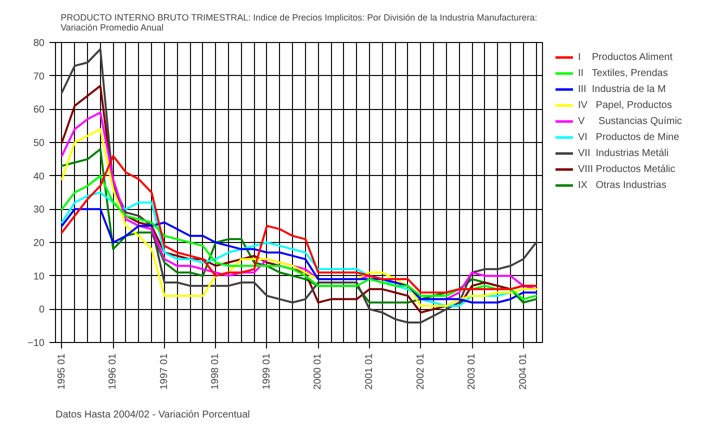 This screenshot has width=722, height=435. I want to click on y-tick-label: 60, so click(39, 110).